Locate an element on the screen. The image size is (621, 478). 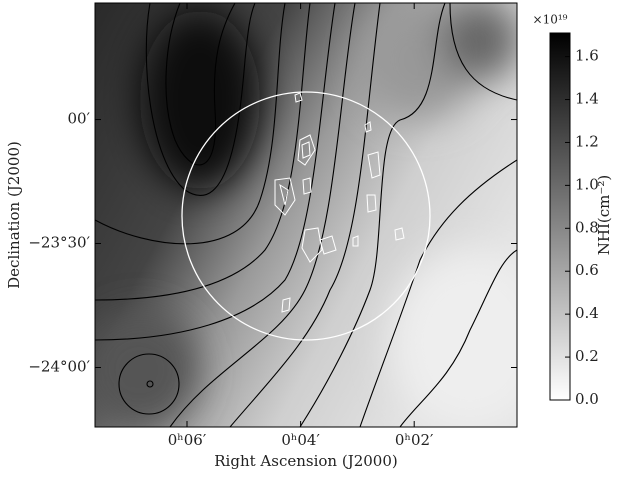
colorbar-multiplier: ×10¹⁹ is located at coordinates (550, 20).